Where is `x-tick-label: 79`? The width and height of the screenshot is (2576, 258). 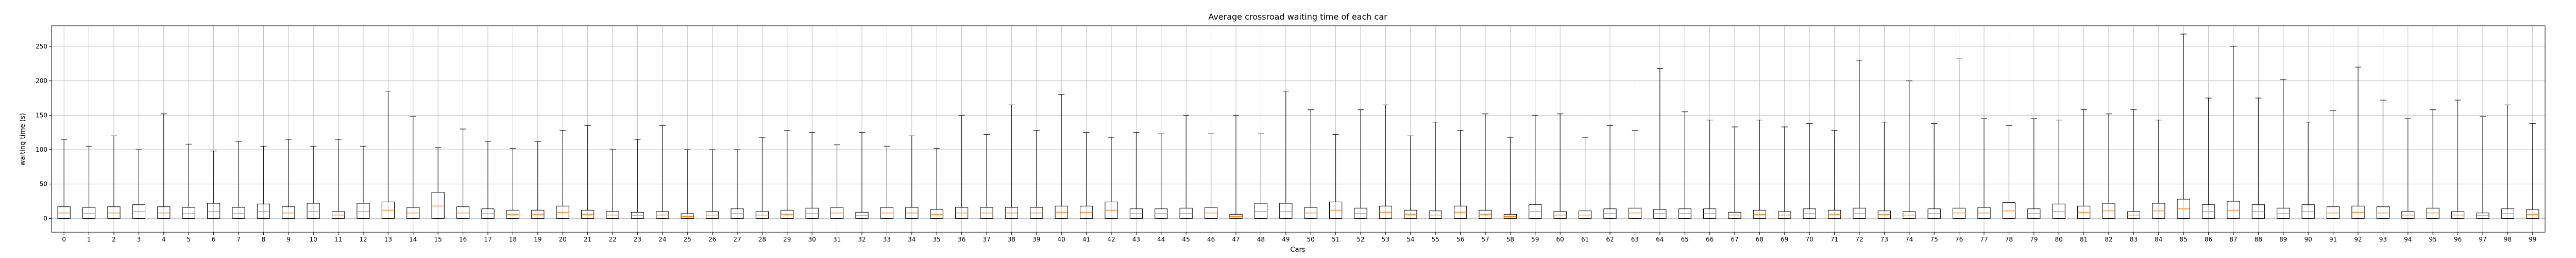 x-tick-label: 79 is located at coordinates (2034, 239).